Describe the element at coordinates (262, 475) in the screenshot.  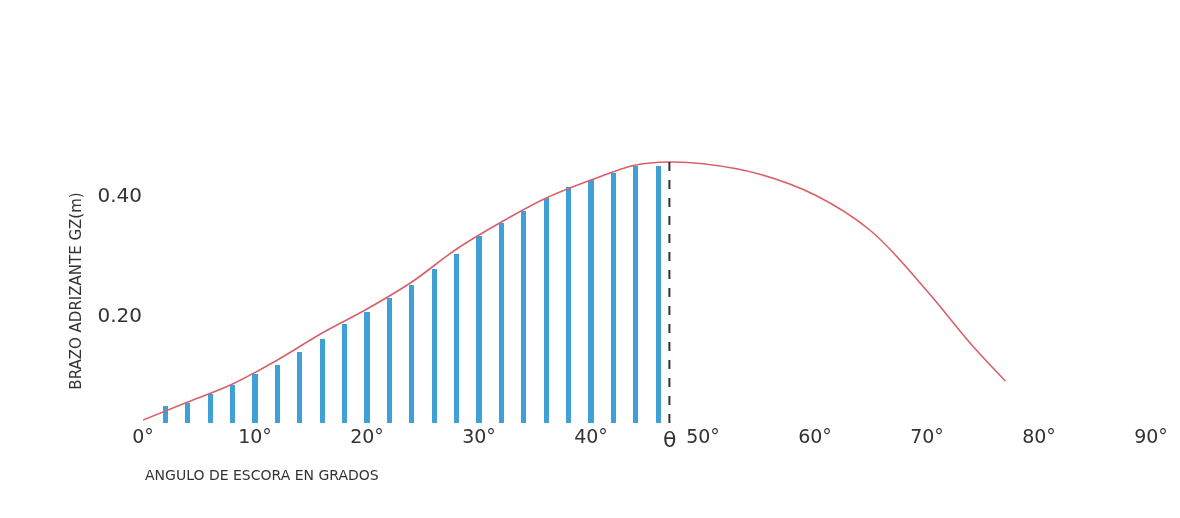
I see `x-axis-title: ANGULO DE ESCORA EN GRADOS` at that location.